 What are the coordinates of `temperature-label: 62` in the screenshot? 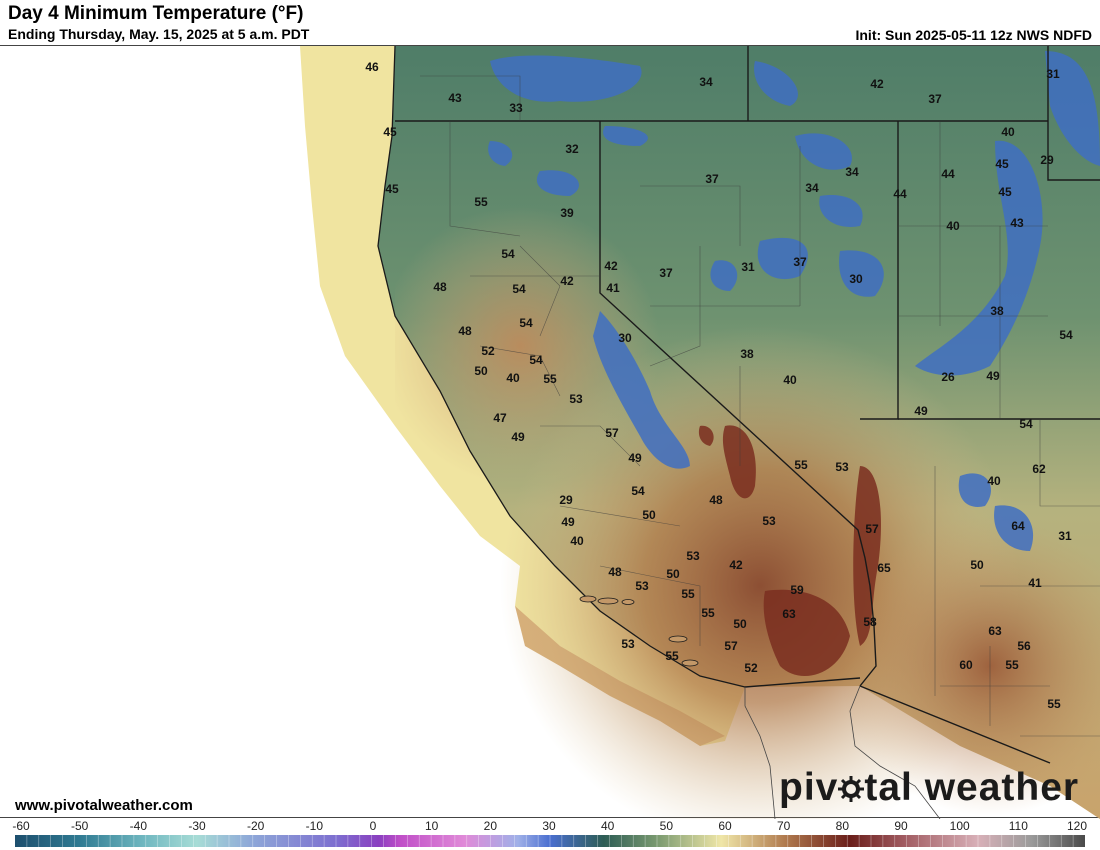 It's located at (1039, 469).